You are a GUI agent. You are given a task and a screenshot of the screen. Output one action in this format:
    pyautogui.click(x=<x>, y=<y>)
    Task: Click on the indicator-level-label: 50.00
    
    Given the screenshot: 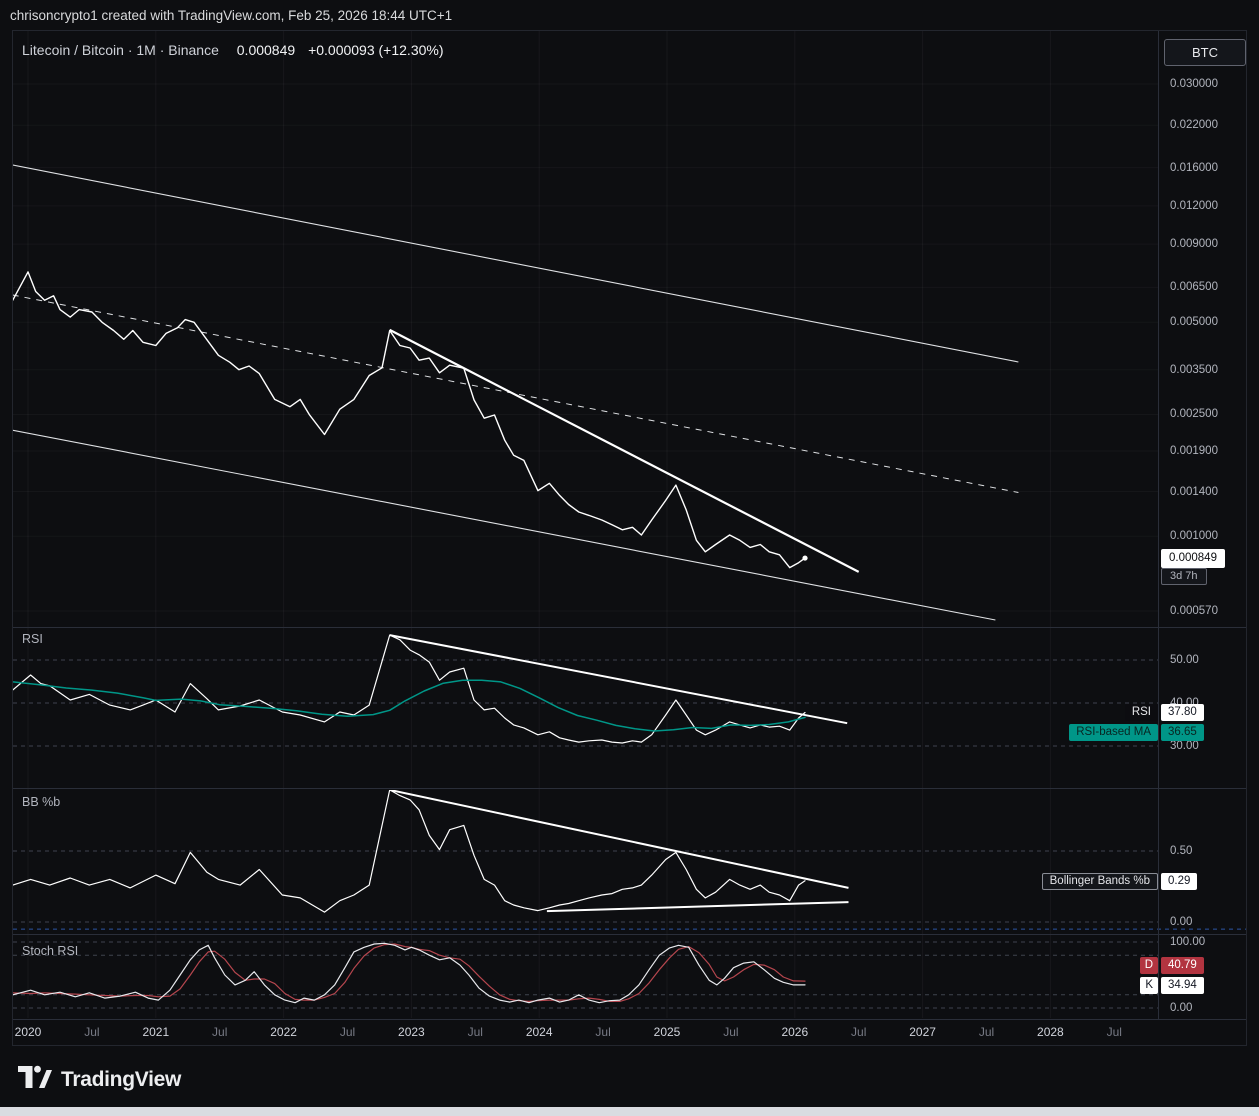 What is the action you would take?
    pyautogui.click(x=1184, y=660)
    